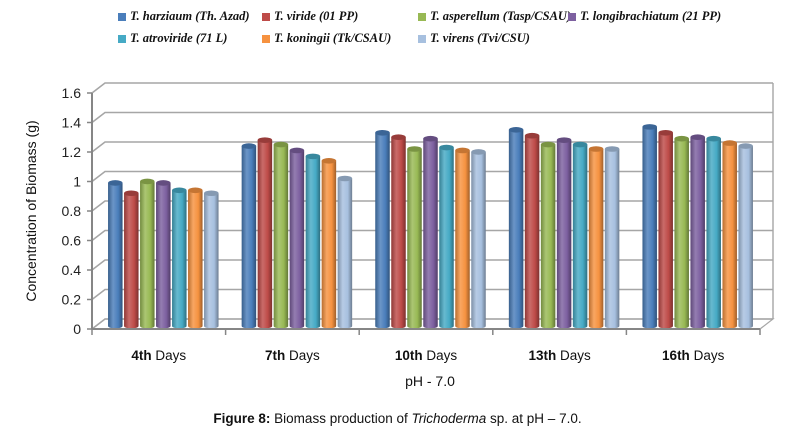  What do you see at coordinates (72, 93) in the screenshot?
I see `y-tick-label: 1.6` at bounding box center [72, 93].